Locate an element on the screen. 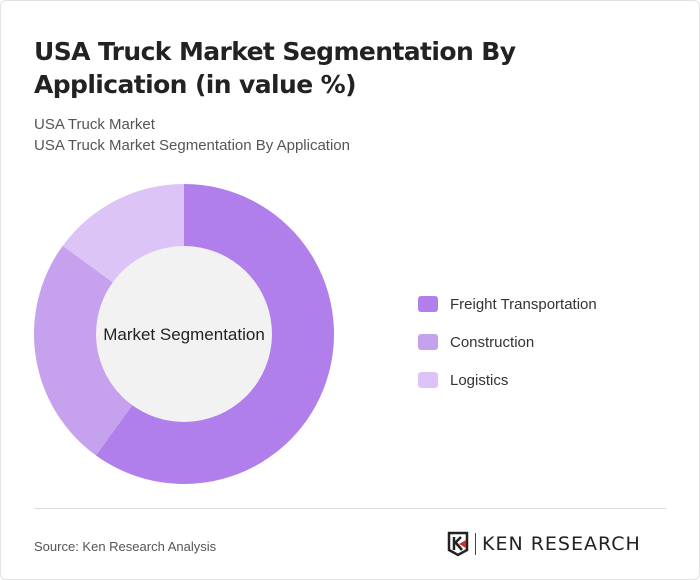  donut-center is located at coordinates (184, 334).